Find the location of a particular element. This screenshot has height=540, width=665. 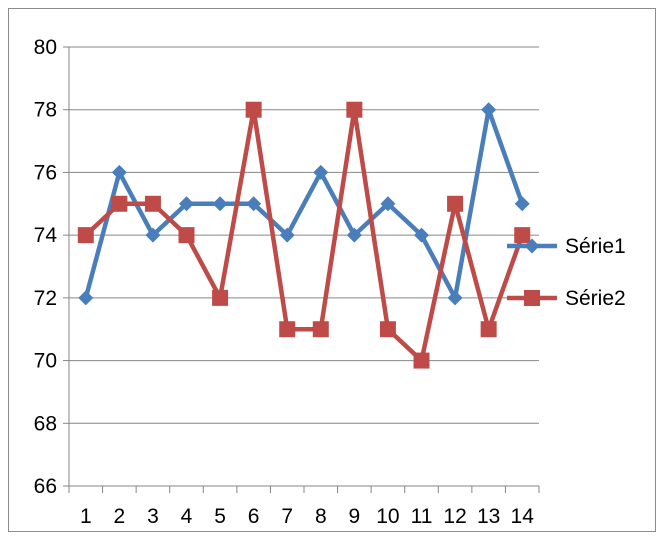

y-tick-label: 70 is located at coordinates (45, 361).